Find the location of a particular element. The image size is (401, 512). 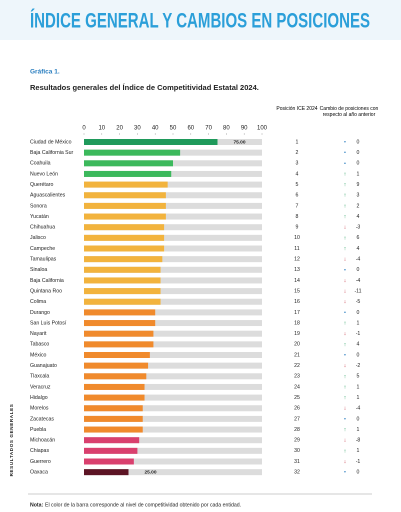

category-label: Nayarit is located at coordinates (38, 334).